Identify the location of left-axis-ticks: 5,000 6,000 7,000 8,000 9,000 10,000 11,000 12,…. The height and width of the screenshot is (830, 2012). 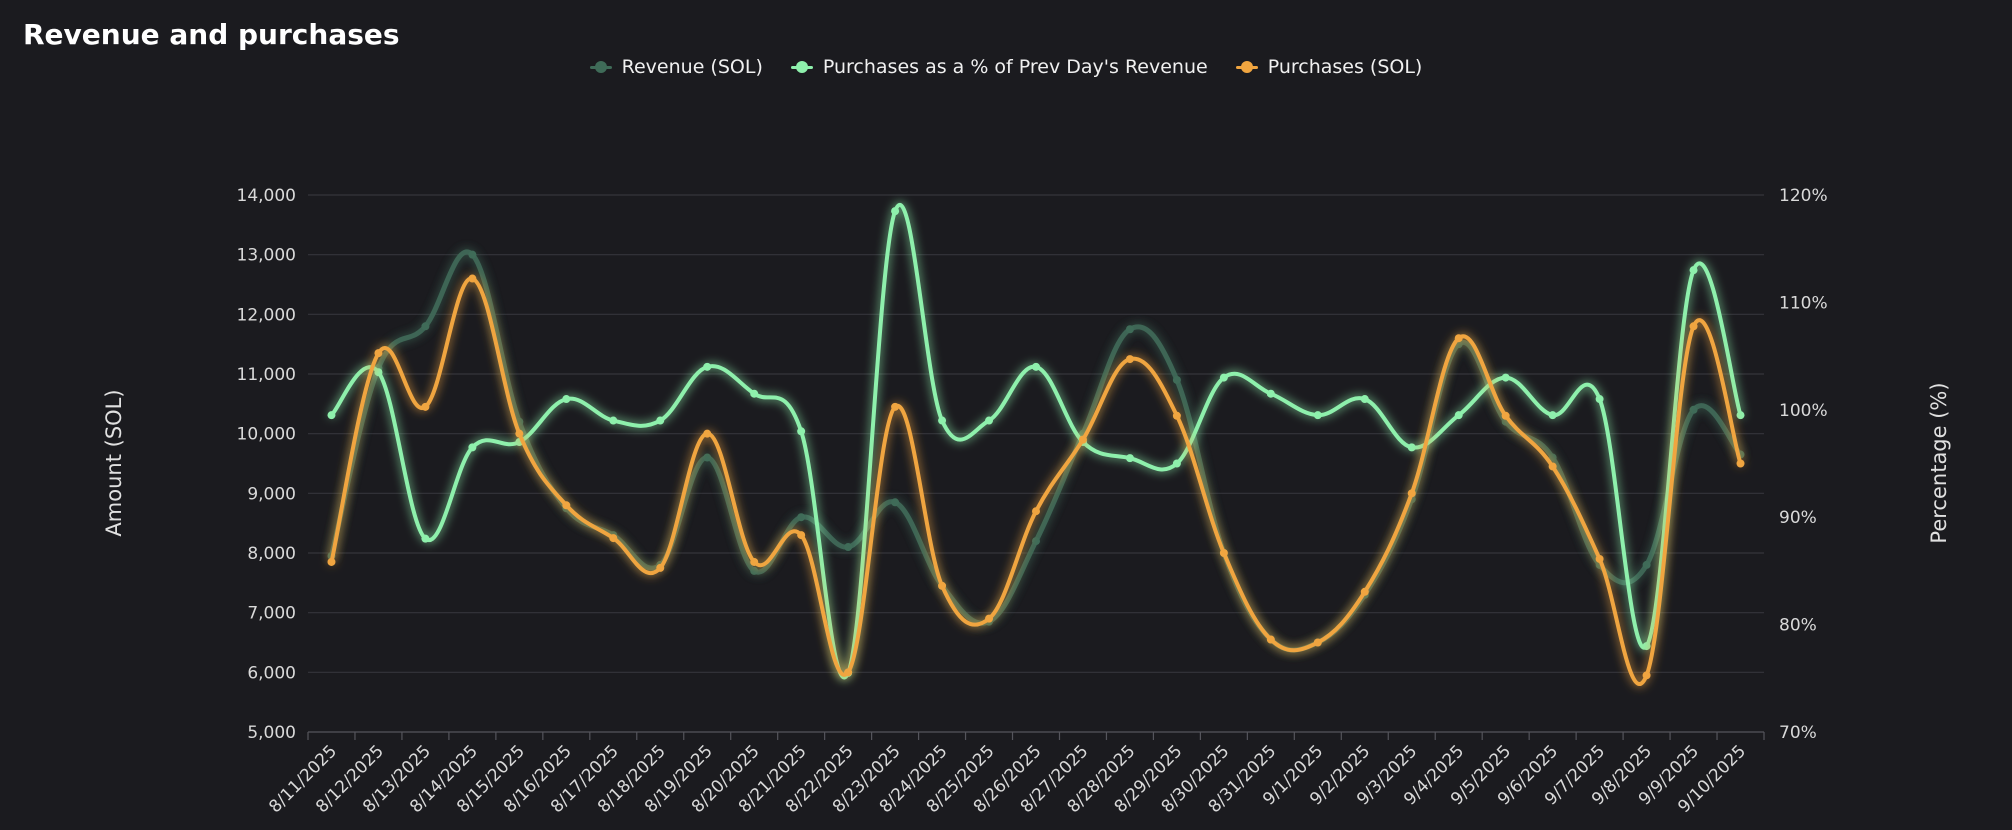
(266, 464).